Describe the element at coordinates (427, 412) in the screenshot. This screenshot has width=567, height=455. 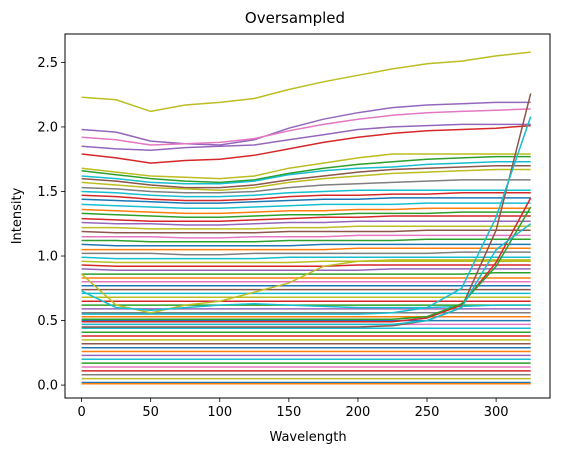
I see `x-tick-label: 250` at that location.